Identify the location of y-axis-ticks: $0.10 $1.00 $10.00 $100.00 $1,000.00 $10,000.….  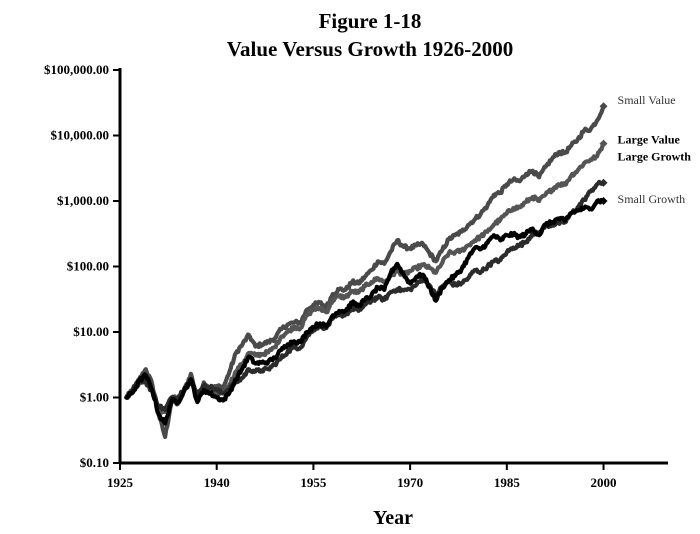
(82, 266).